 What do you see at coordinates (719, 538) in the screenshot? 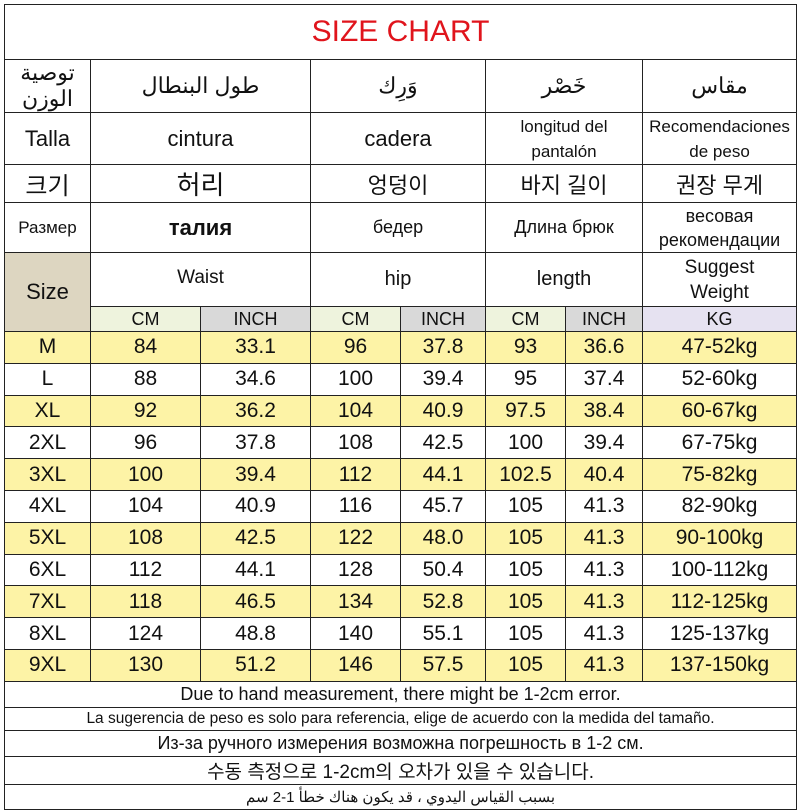
I see `table-cell: 90-100kg` at bounding box center [719, 538].